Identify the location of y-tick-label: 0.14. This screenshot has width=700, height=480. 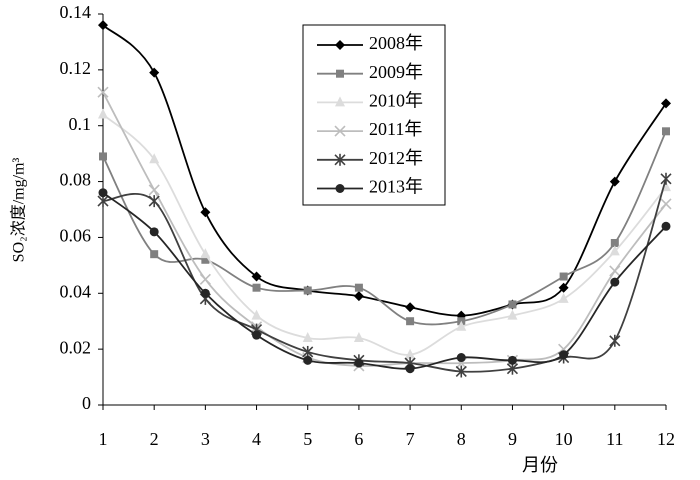
(76, 12).